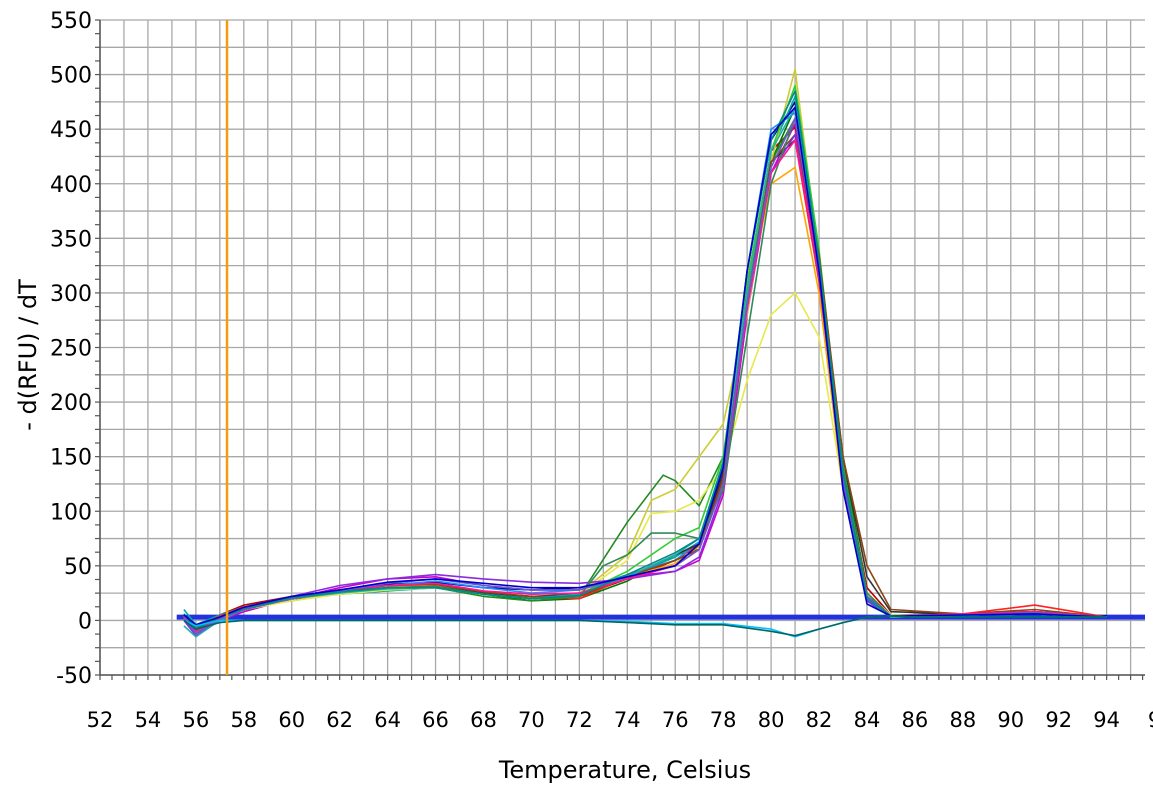 The height and width of the screenshot is (792, 1153). I want to click on y-tick-label: 550, so click(71, 21).